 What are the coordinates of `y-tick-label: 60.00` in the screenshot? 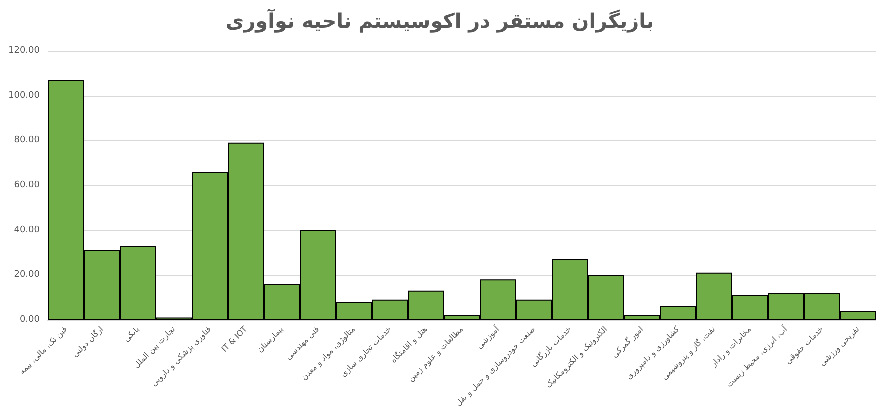 It's located at (27, 185).